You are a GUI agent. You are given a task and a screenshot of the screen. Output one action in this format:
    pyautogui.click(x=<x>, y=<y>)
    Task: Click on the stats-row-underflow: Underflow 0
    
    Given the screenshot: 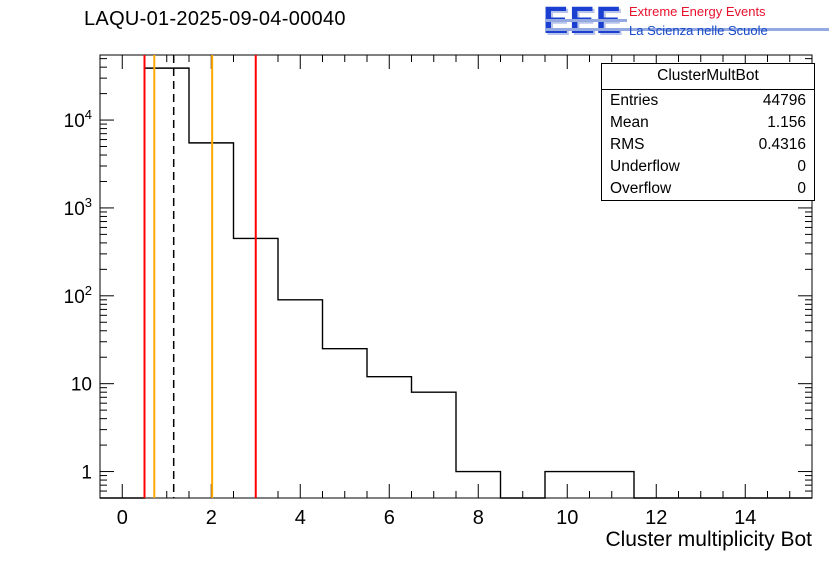 What is the action you would take?
    pyautogui.click(x=708, y=167)
    